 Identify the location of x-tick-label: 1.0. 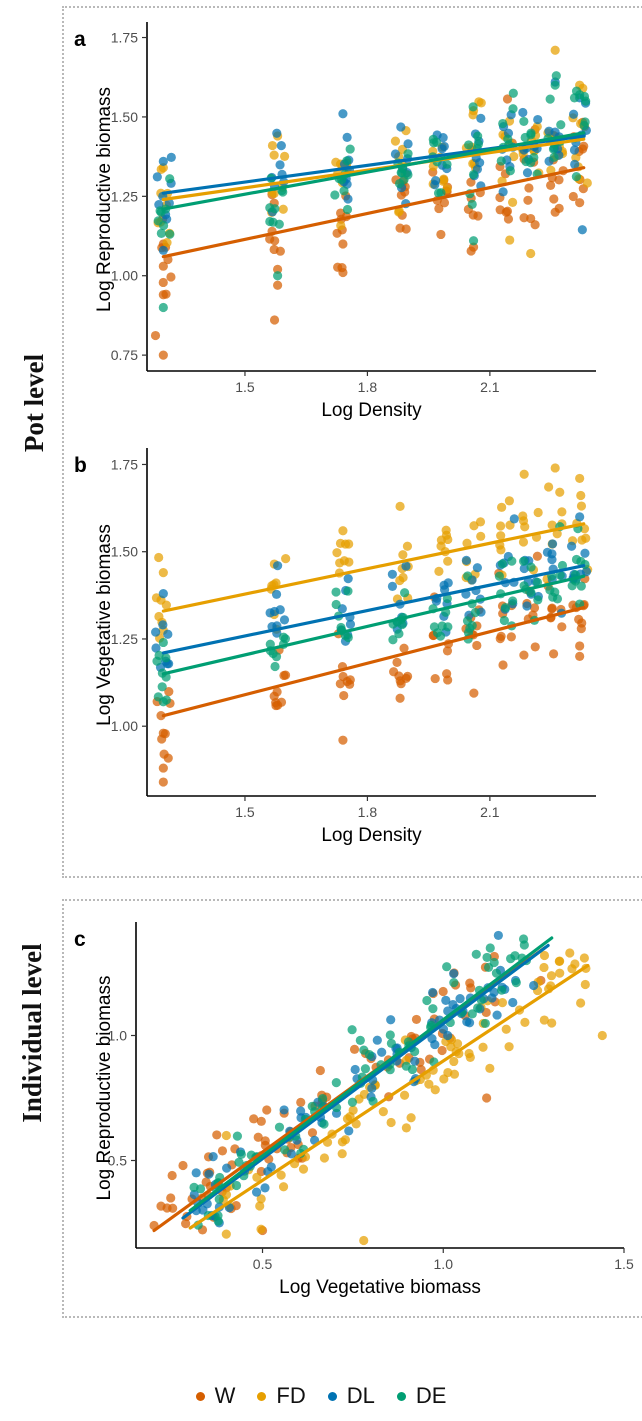
(444, 1264).